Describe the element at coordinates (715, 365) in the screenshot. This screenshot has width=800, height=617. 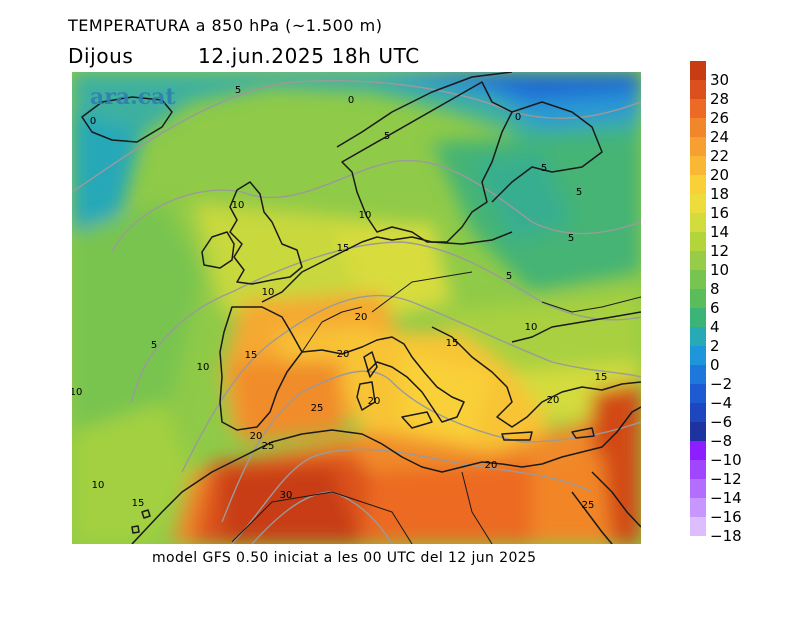
I see `legend-label: 0` at that location.